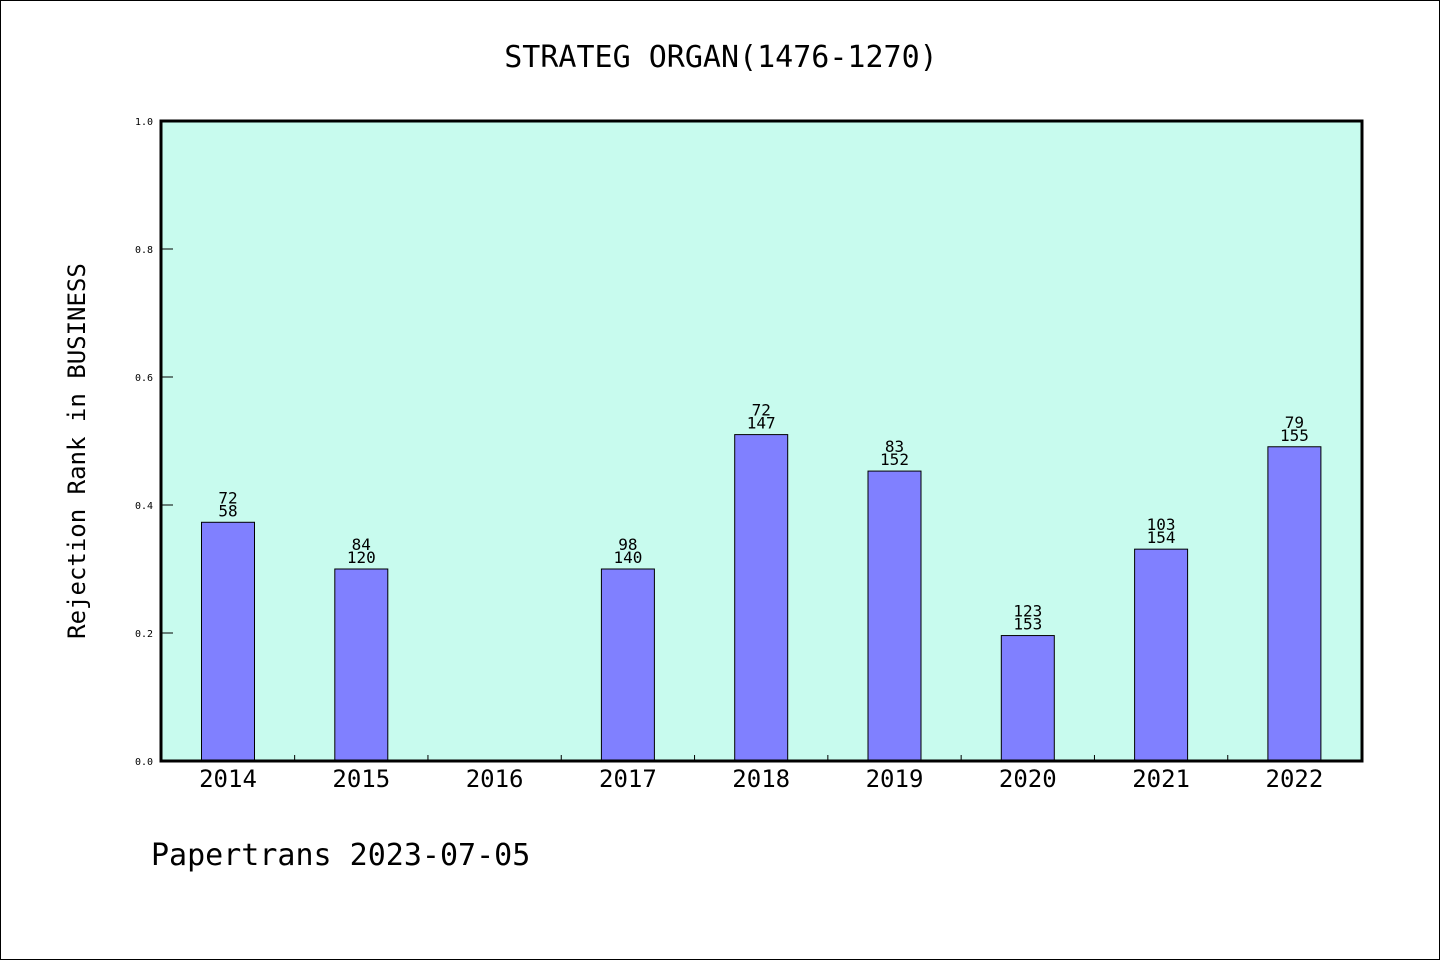  What do you see at coordinates (144, 506) in the screenshot?
I see `y-tick-label: 0.4` at bounding box center [144, 506].